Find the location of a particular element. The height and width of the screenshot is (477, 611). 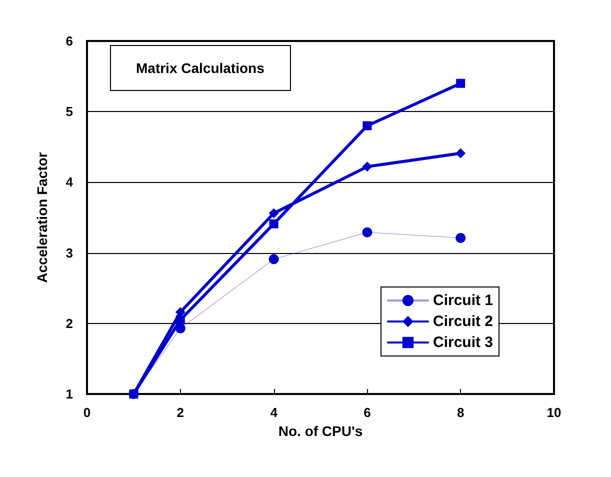

legend-label: Circuit 2 is located at coordinates (462, 321).